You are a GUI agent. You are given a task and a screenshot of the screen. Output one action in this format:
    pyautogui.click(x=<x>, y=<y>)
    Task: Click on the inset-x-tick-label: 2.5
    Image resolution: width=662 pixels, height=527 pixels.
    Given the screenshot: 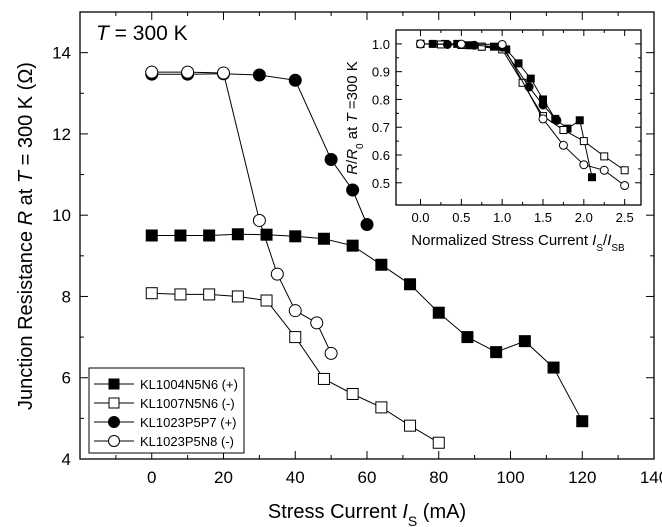 What is the action you would take?
    pyautogui.click(x=625, y=217)
    